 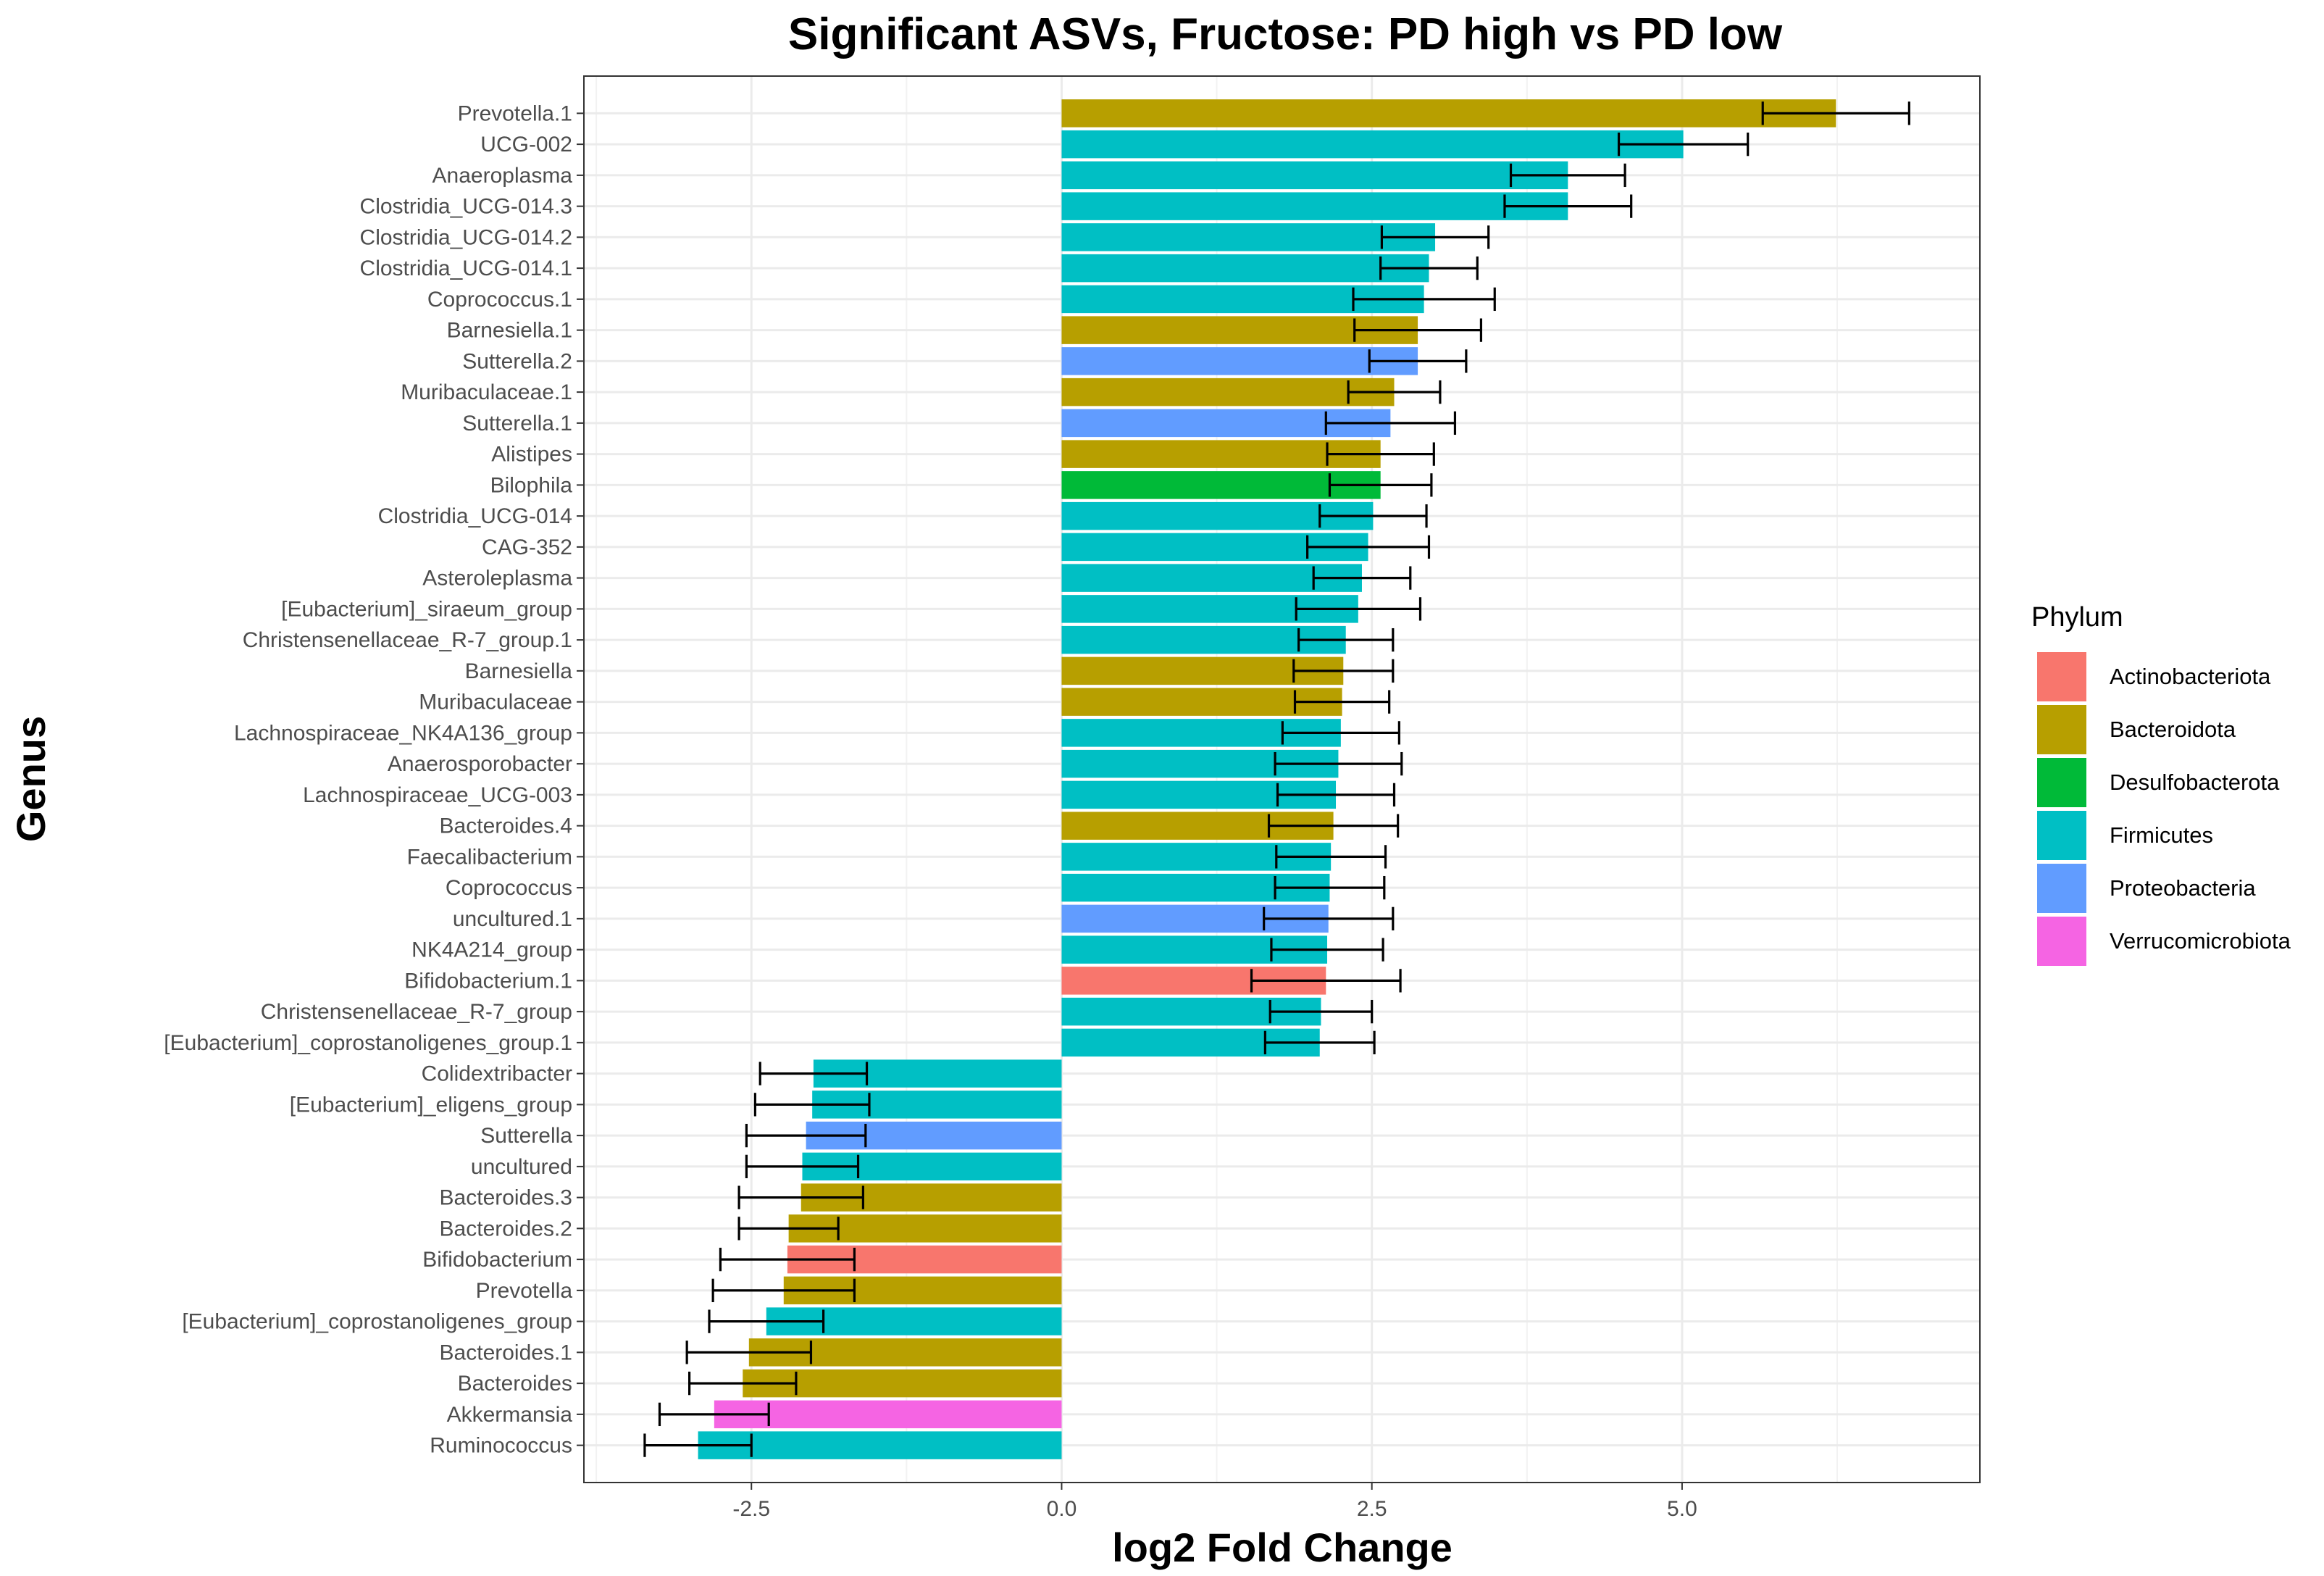 I want to click on x-axis-title: log2 Fold Change, so click(x=1282, y=1547).